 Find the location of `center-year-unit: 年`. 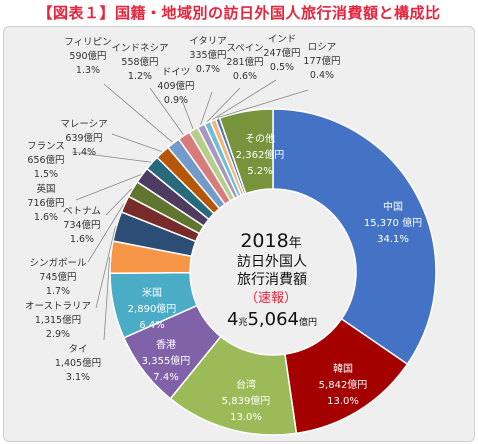

center-year-unit: 年 is located at coordinates (295, 243).